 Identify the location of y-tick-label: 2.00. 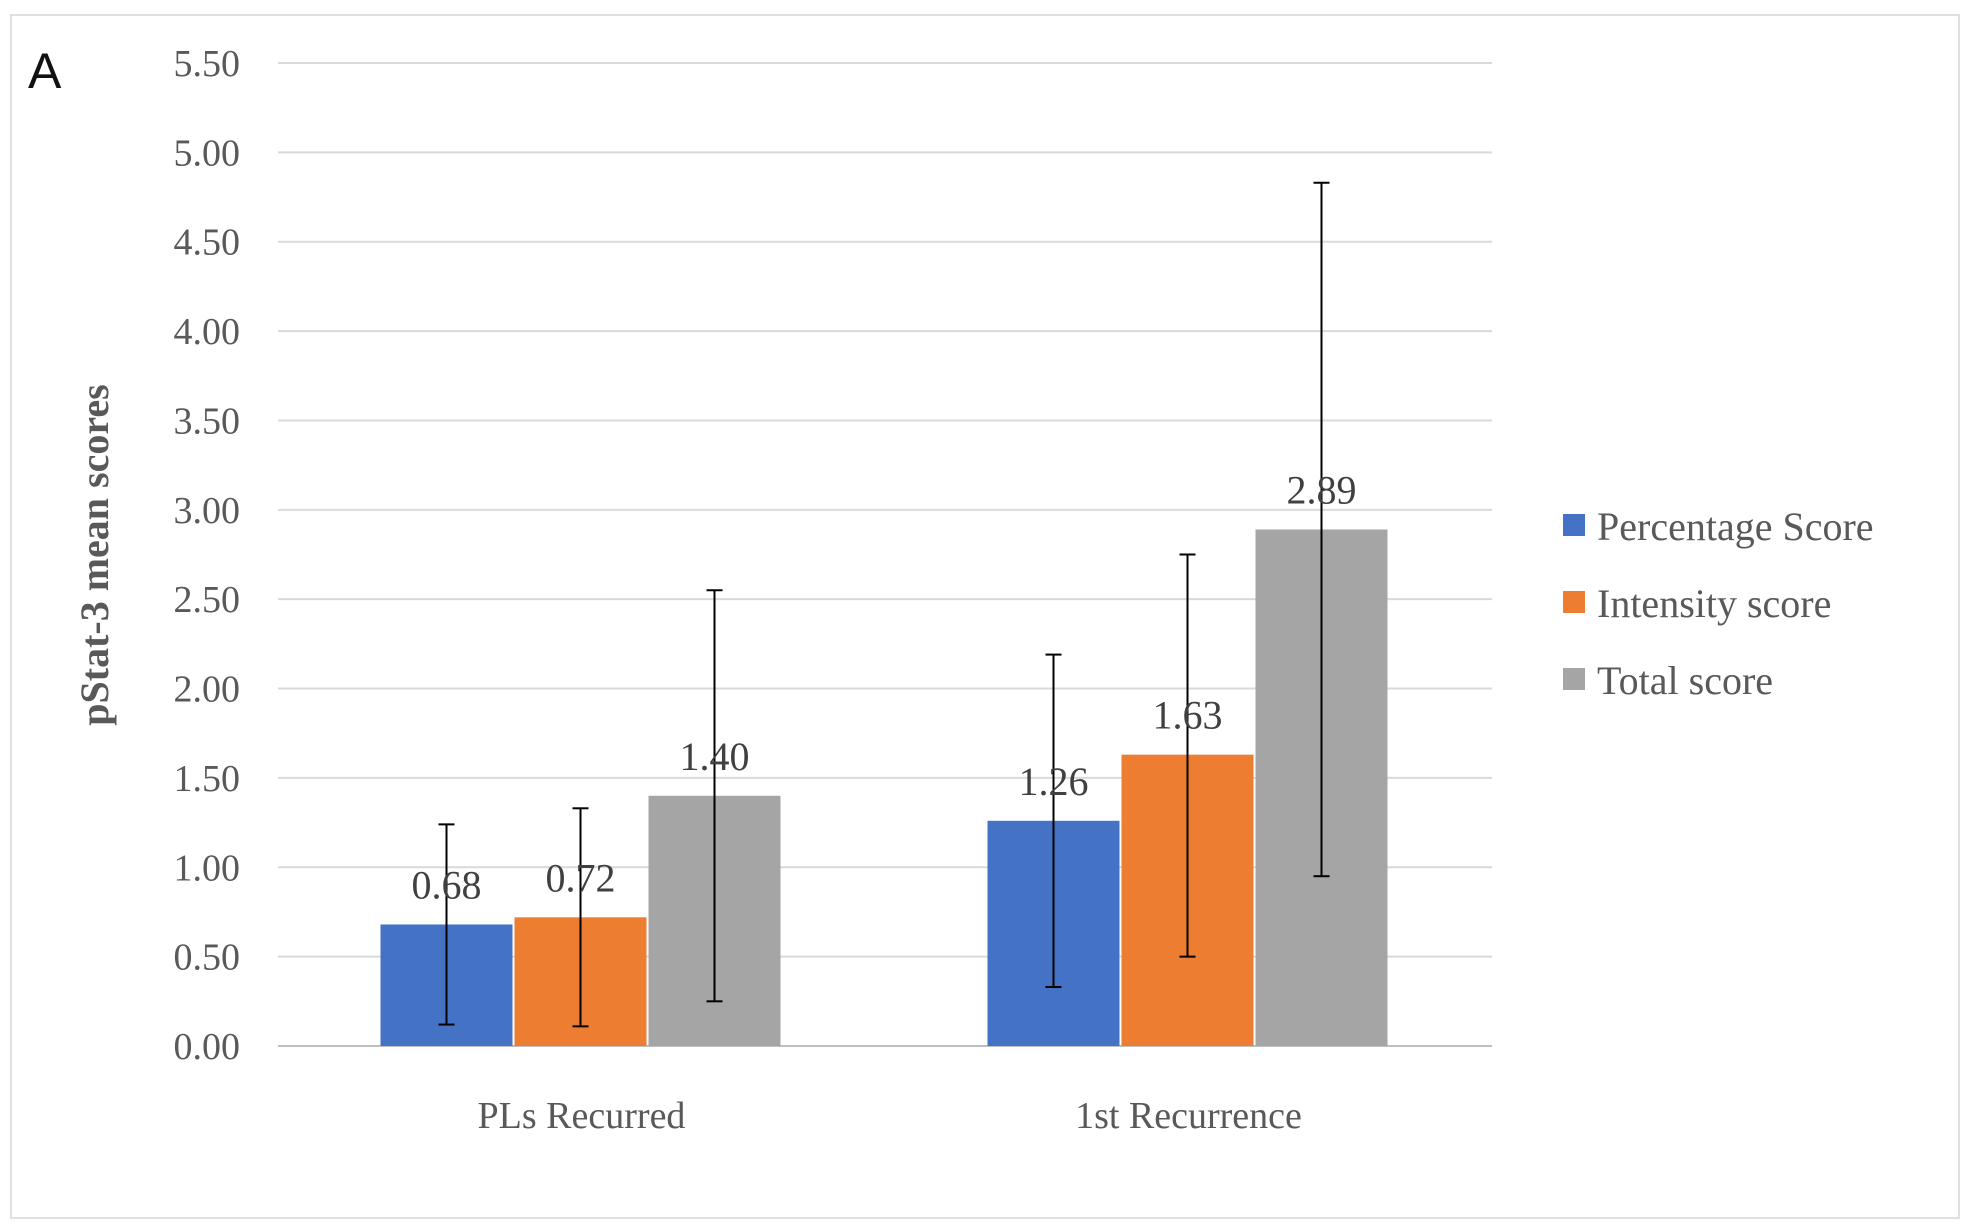
(207, 690).